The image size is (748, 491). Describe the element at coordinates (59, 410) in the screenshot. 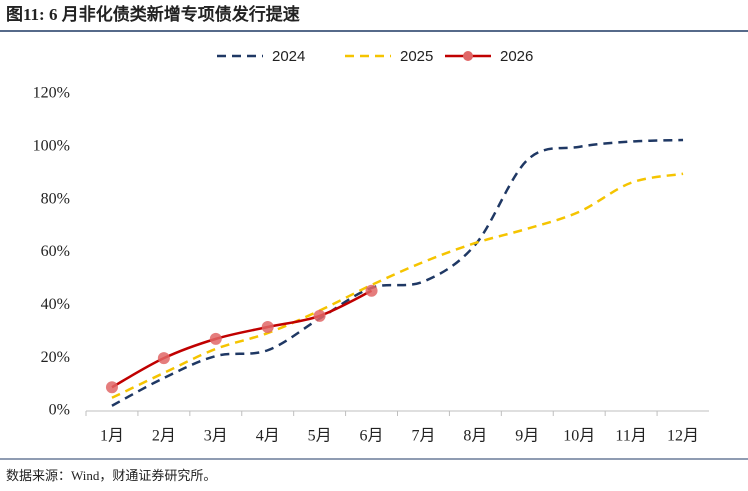

I see `y-tick-label: 0%` at that location.